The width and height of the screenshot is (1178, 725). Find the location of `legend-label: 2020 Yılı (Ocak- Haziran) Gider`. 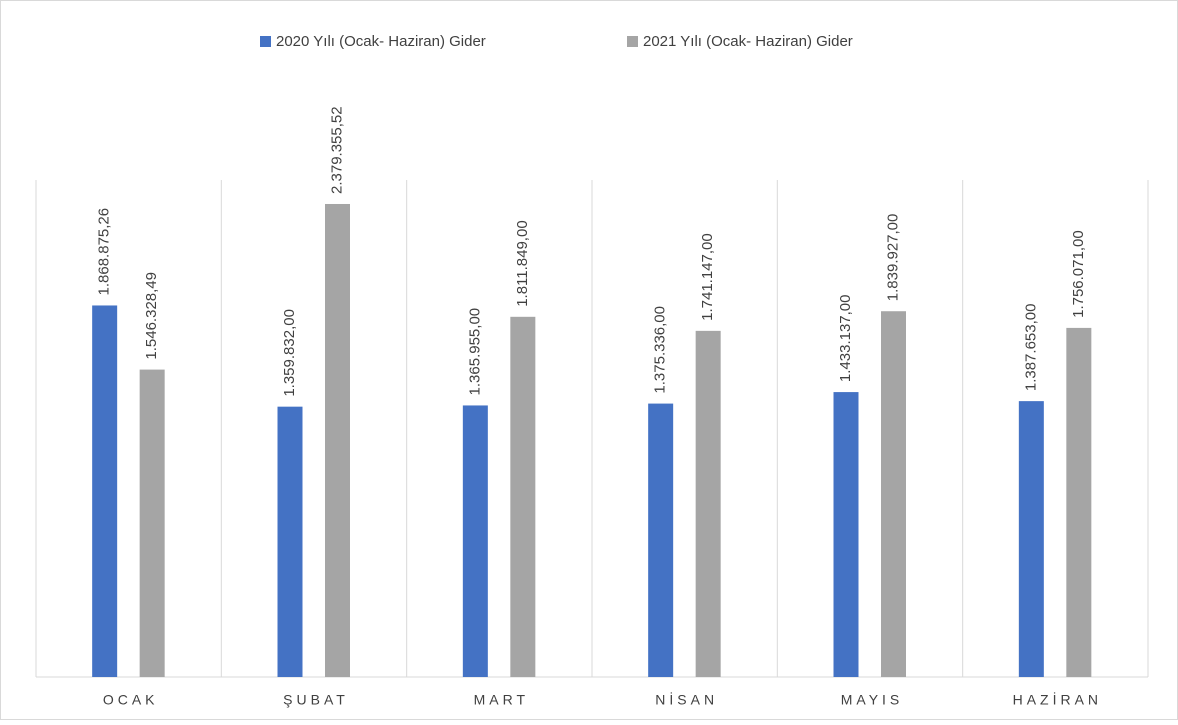

legend-label: 2020 Yılı (Ocak- Haziran) Gider is located at coordinates (381, 41).